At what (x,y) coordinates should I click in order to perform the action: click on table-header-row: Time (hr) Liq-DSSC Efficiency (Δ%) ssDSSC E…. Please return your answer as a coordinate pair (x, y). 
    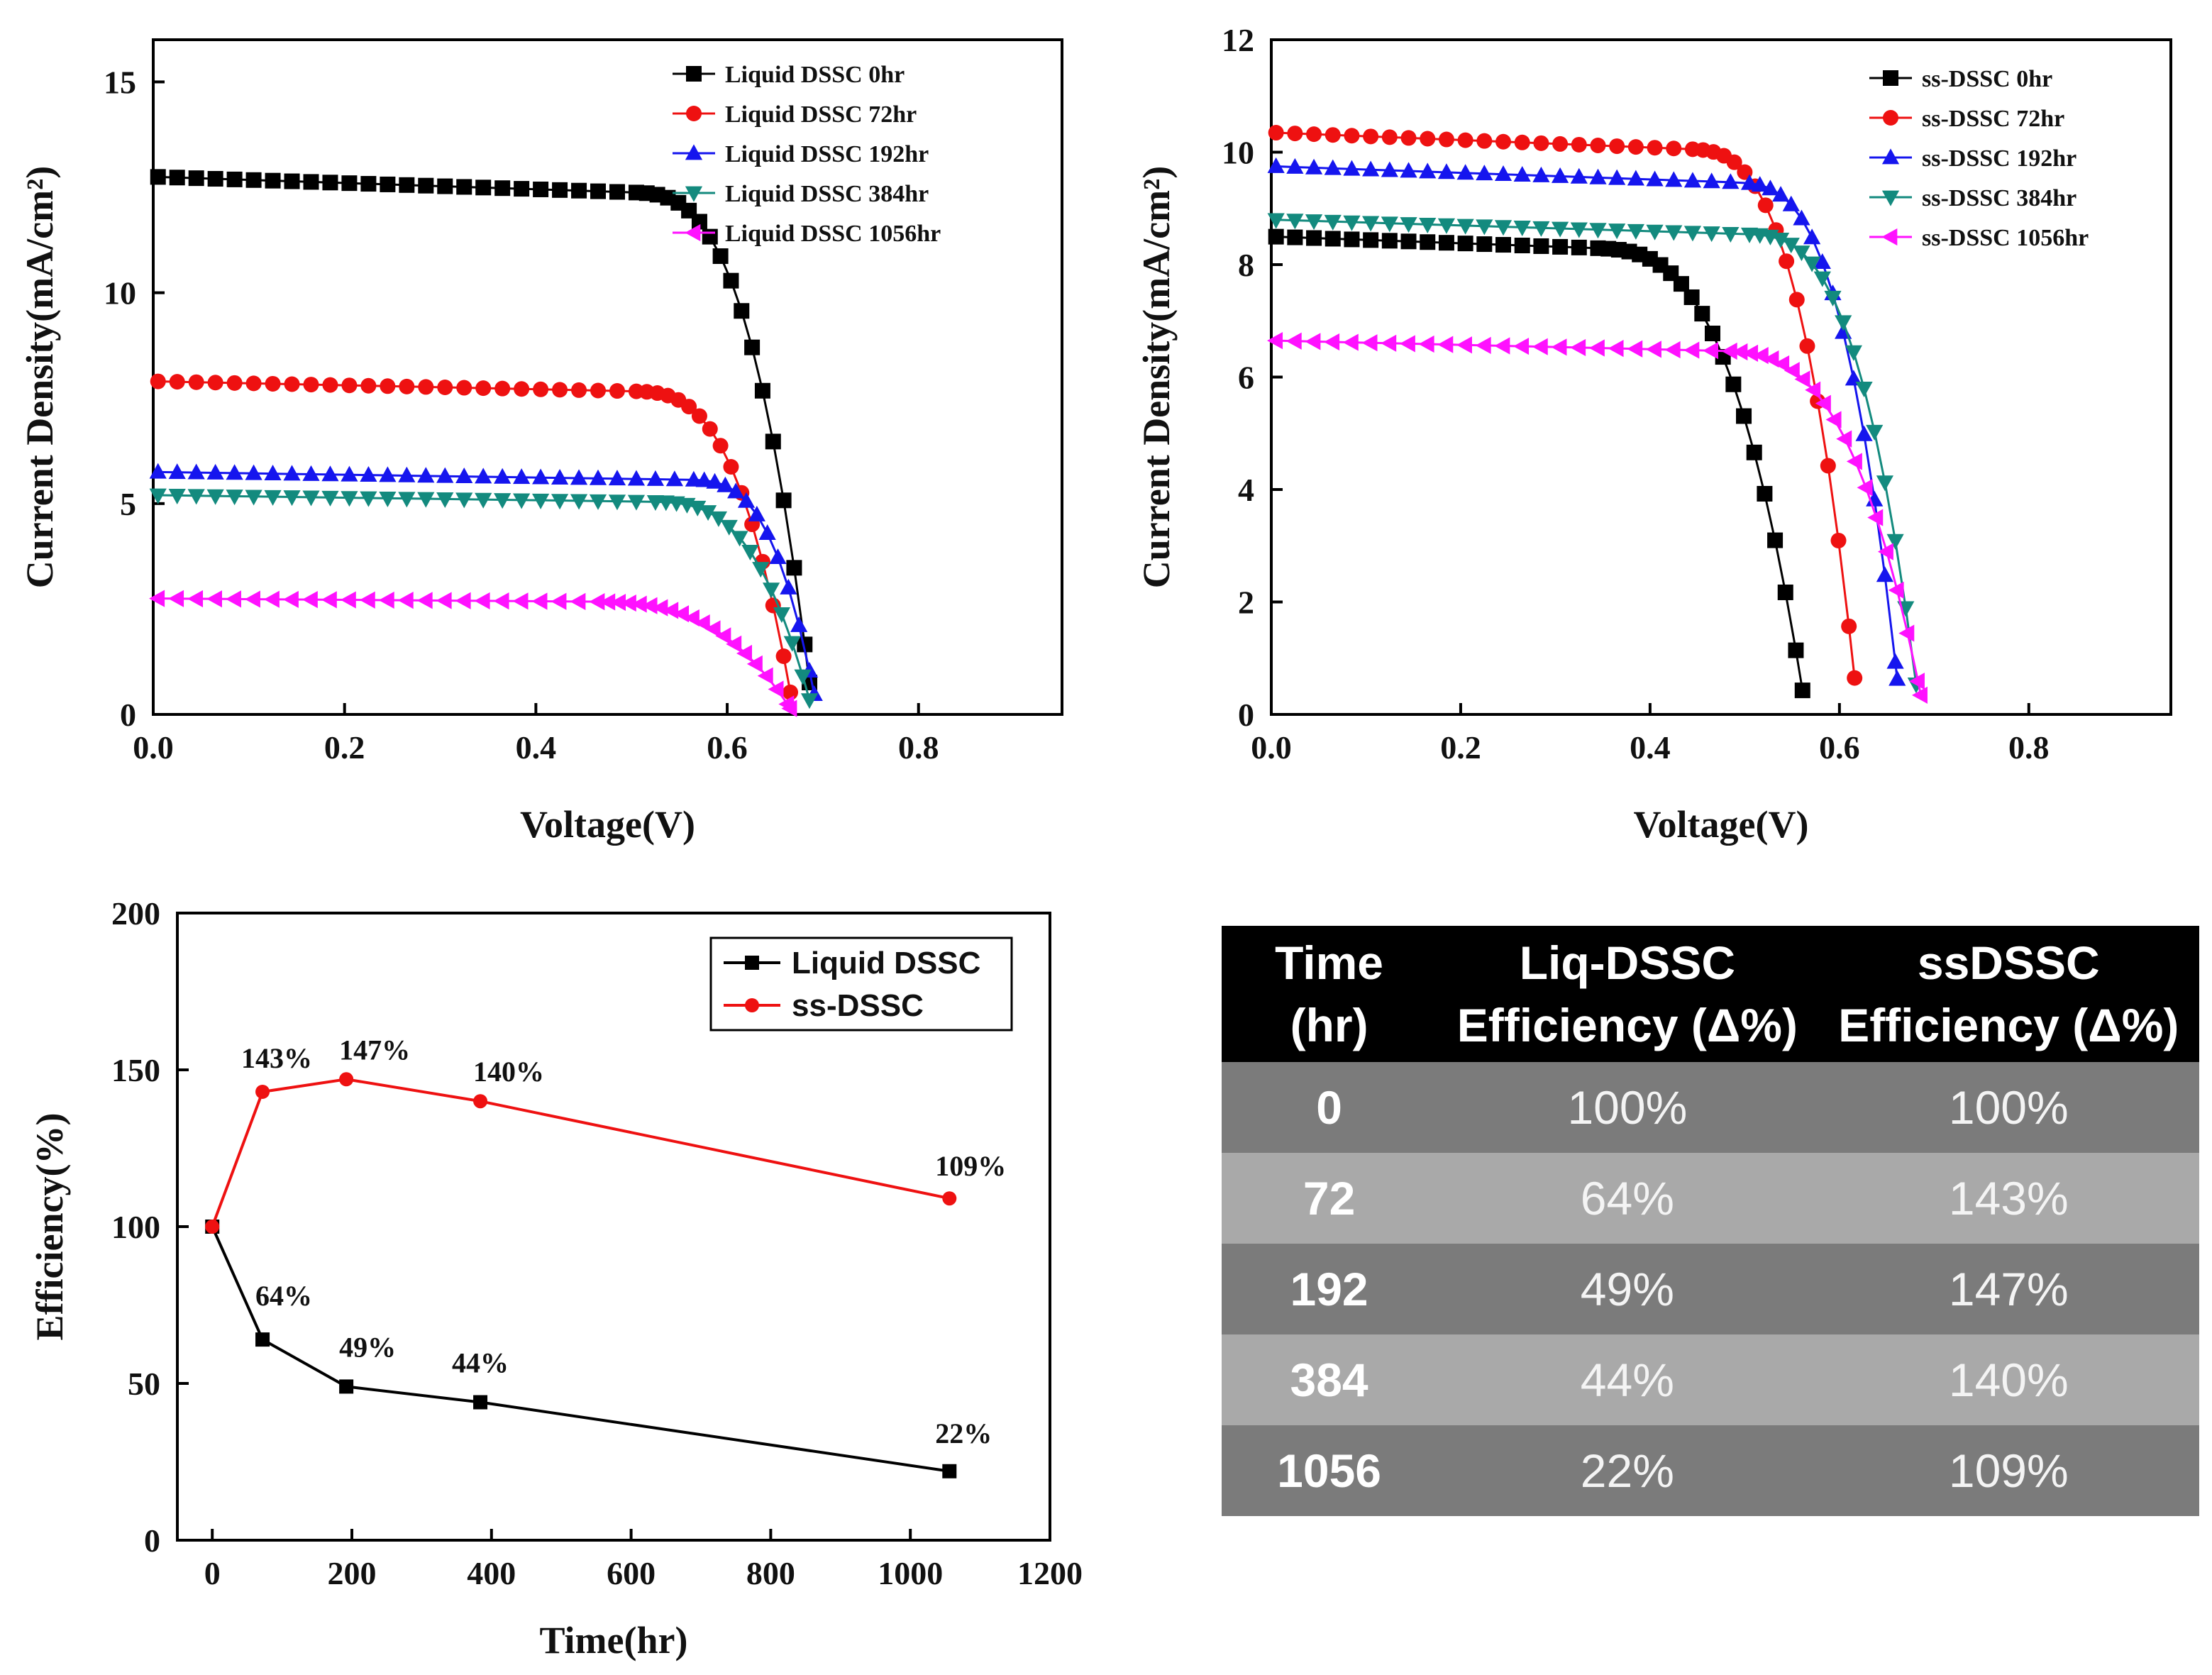
    Looking at the image, I should click on (1710, 994).